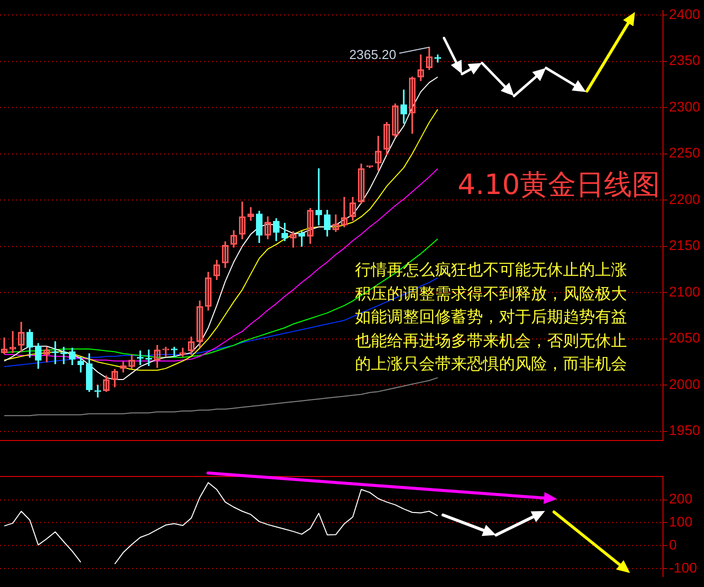 The height and width of the screenshot is (587, 704). Describe the element at coordinates (684, 106) in the screenshot. I see `y-tick-label: 2300` at that location.